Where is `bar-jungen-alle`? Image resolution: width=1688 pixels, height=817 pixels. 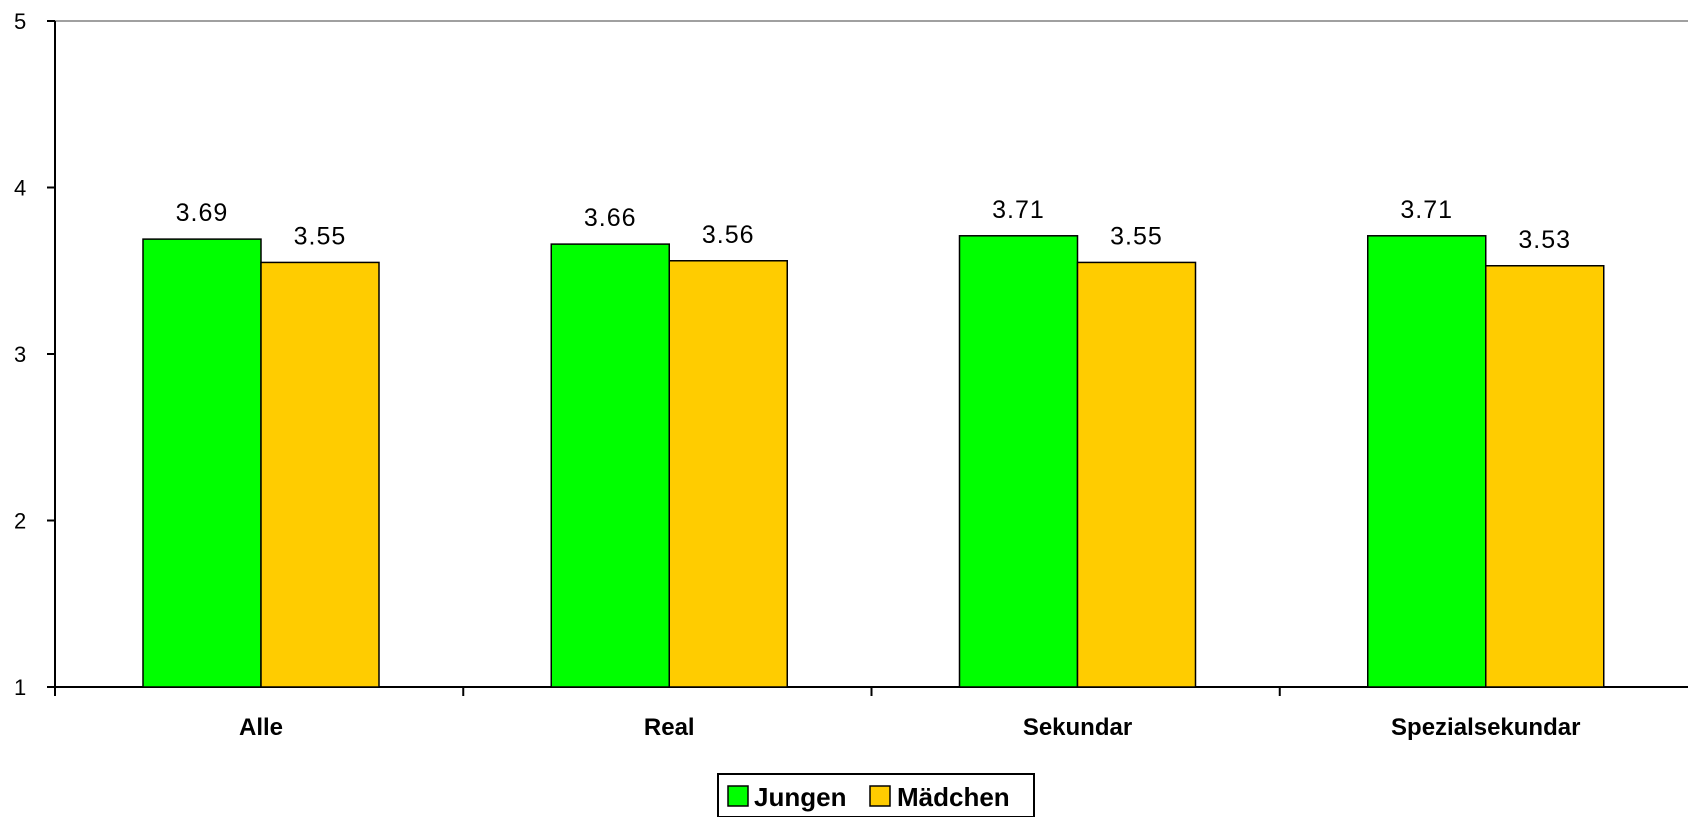 bar-jungen-alle is located at coordinates (202, 463).